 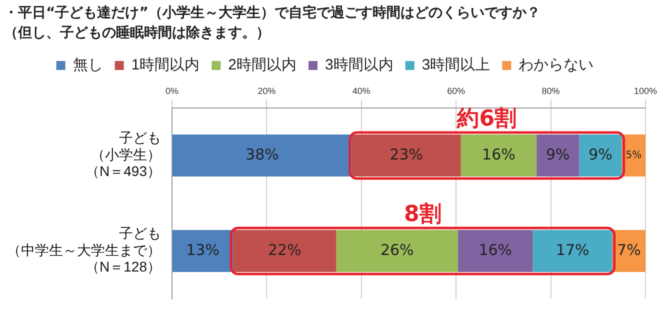 What do you see at coordinates (137, 33) in the screenshot?
I see `chart-subtitle: （但し、子どもの睡眠時間は除きます。）` at bounding box center [137, 33].